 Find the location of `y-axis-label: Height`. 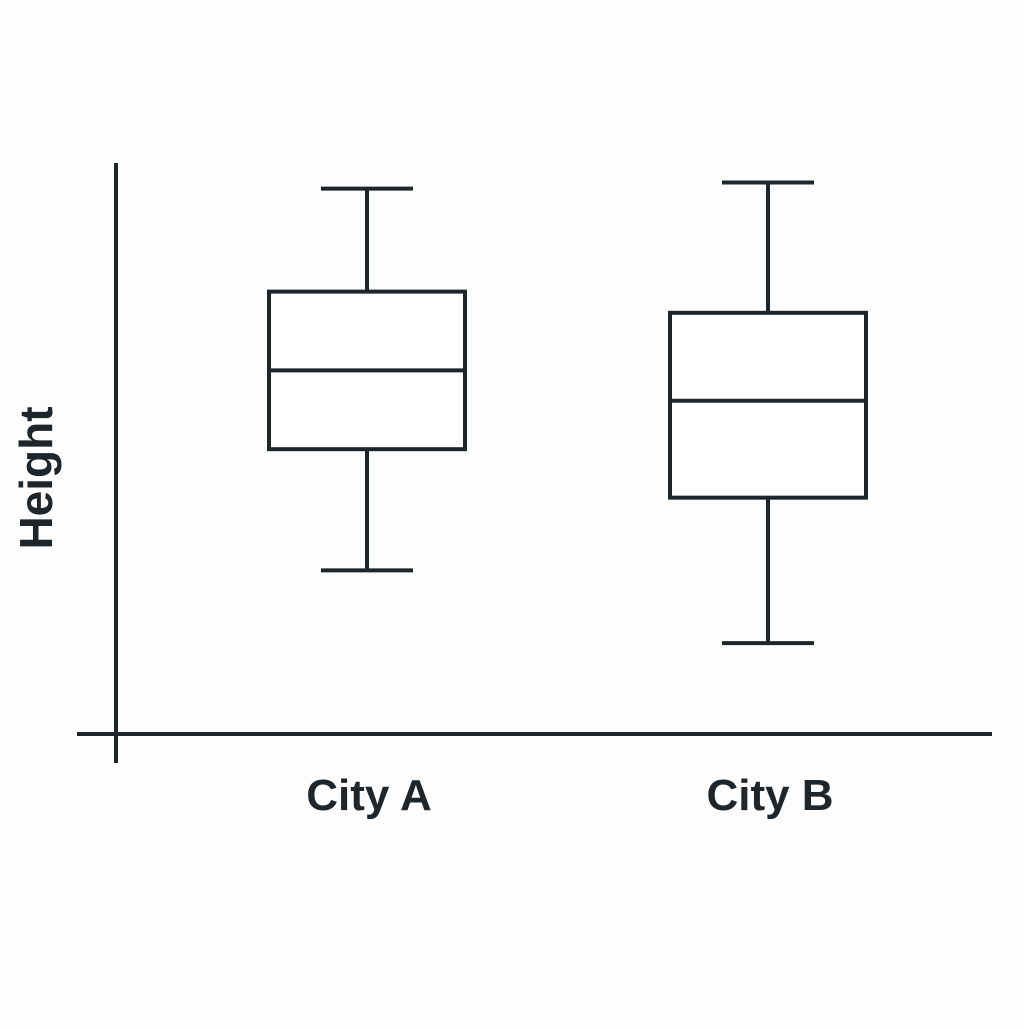

y-axis-label: Height is located at coordinates (36, 477).